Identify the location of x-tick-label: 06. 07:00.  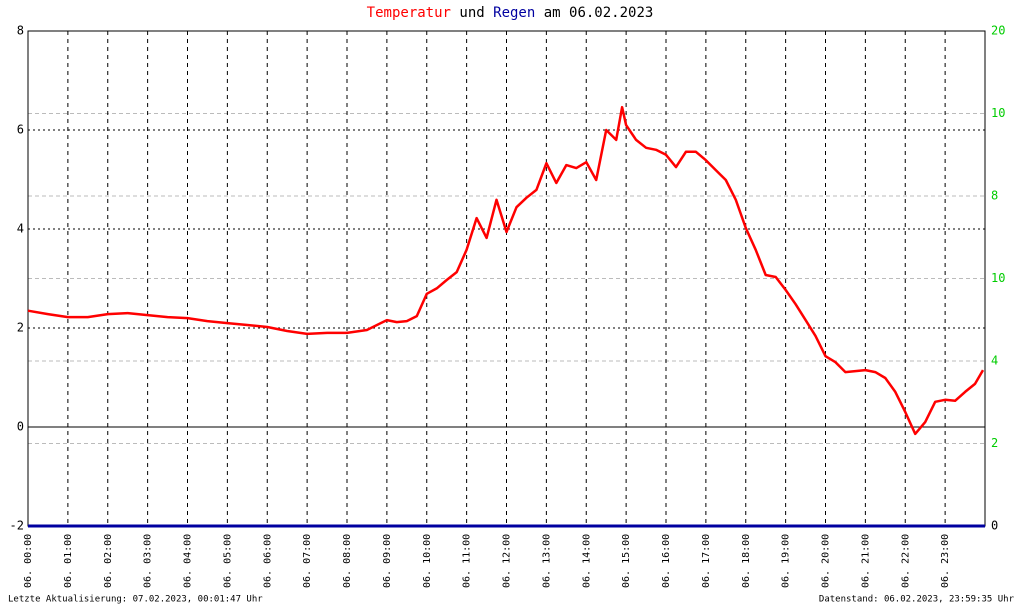
(307, 561).